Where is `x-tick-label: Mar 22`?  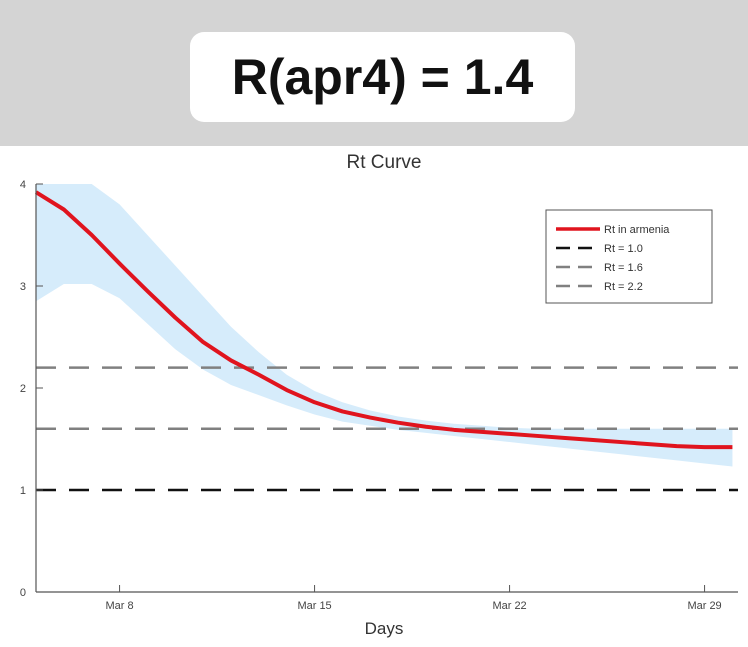 x-tick-label: Mar 22 is located at coordinates (509, 606).